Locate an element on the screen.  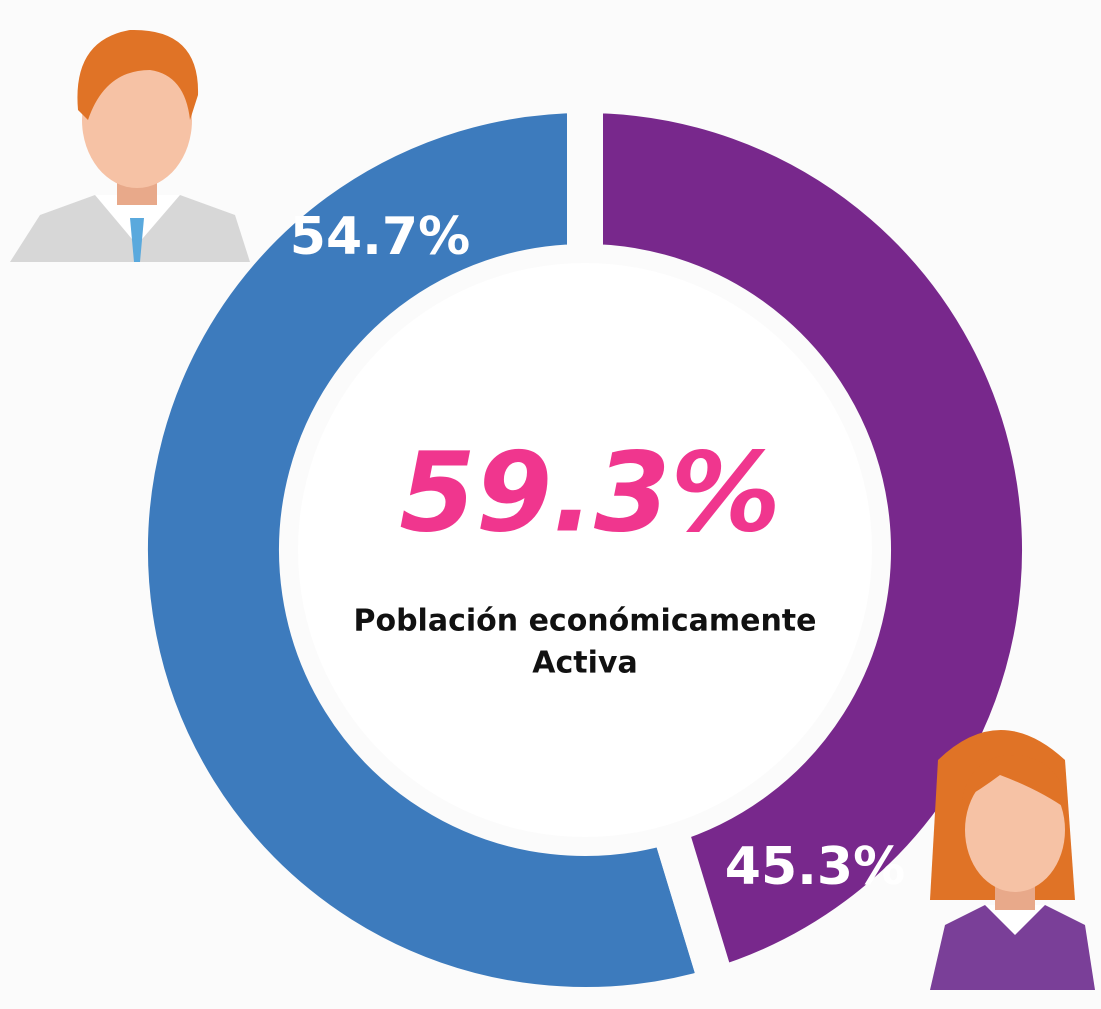
value-label: 45.3% is located at coordinates (815, 867).